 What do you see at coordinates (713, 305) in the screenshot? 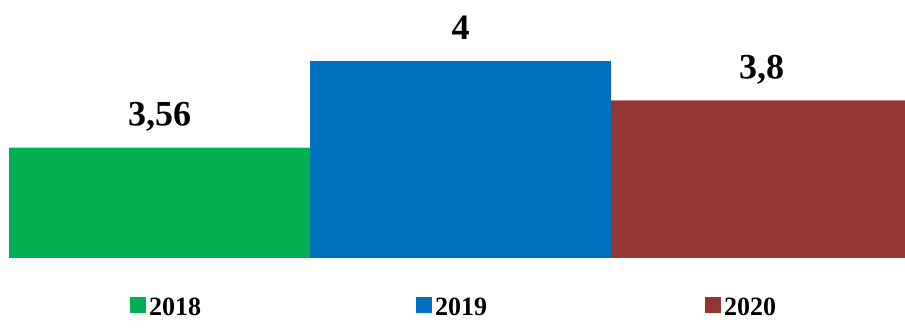
I see `legend-swatch-2020` at bounding box center [713, 305].